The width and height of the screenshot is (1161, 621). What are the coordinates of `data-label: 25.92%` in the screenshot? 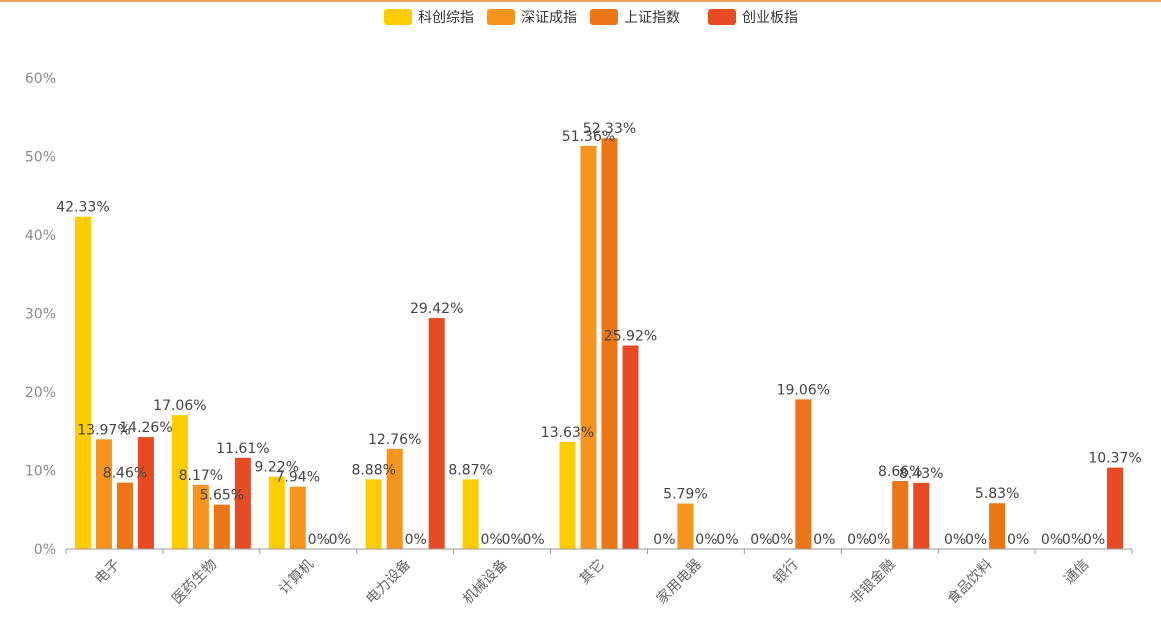 It's located at (630, 337).